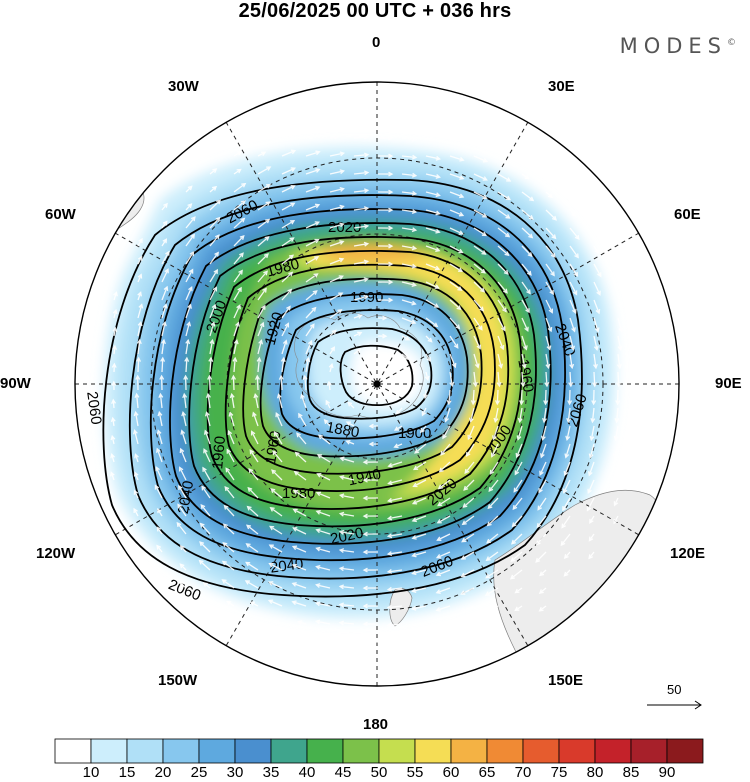 This screenshot has width=750, height=782. Describe the element at coordinates (91, 772) in the screenshot. I see `colorbar-tick-label: 10` at that location.